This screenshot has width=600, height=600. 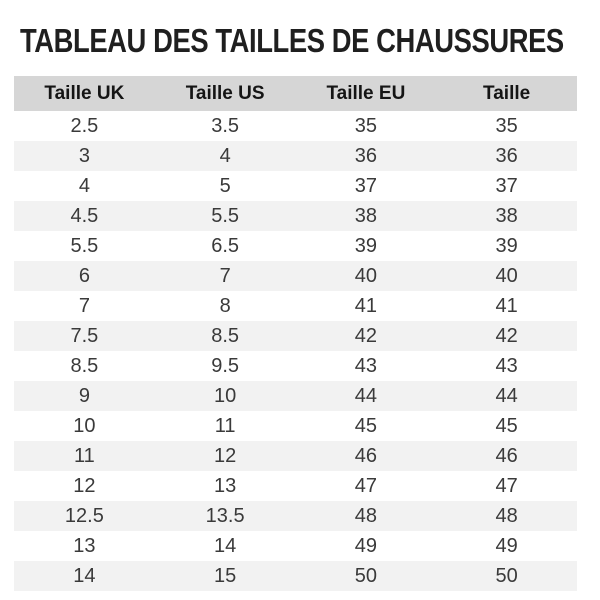 I want to click on size-table-header: Taille UK Taille US Taille EU Taille, so click(x=295, y=93).